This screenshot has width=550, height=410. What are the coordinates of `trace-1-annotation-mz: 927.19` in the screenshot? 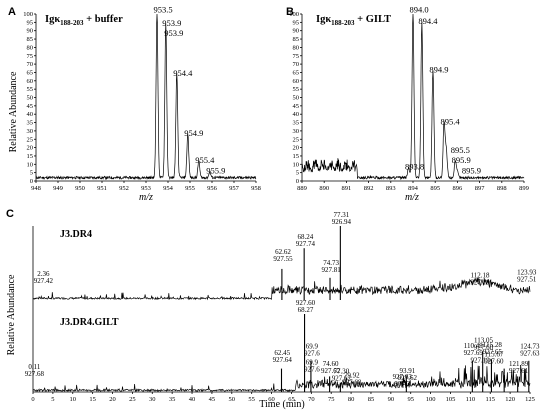 It's located at (480, 283).